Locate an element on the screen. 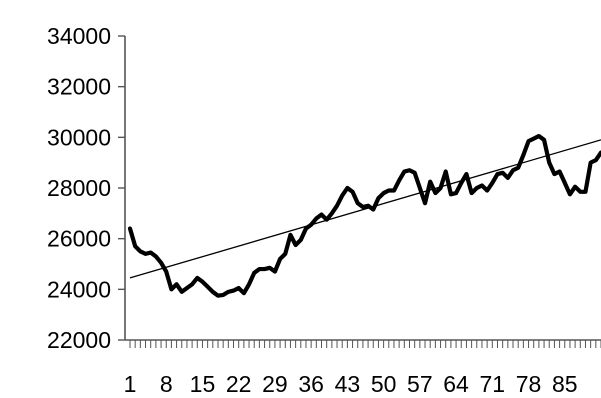  x-tick-label: 22 is located at coordinates (239, 384).